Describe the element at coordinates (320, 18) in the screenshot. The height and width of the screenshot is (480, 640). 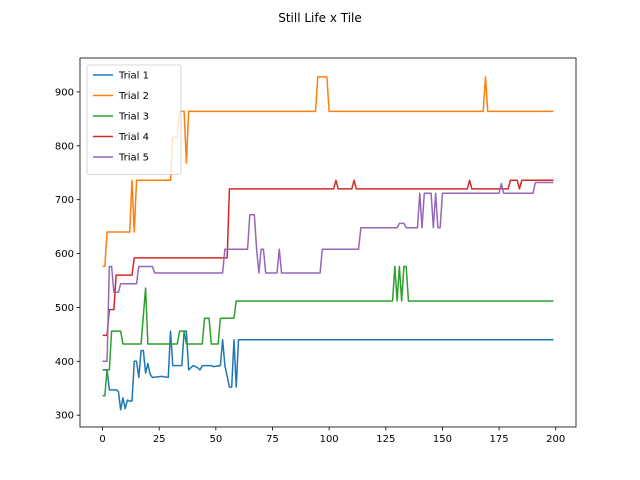
I see `chart-title: Still Life x Tile` at that location.